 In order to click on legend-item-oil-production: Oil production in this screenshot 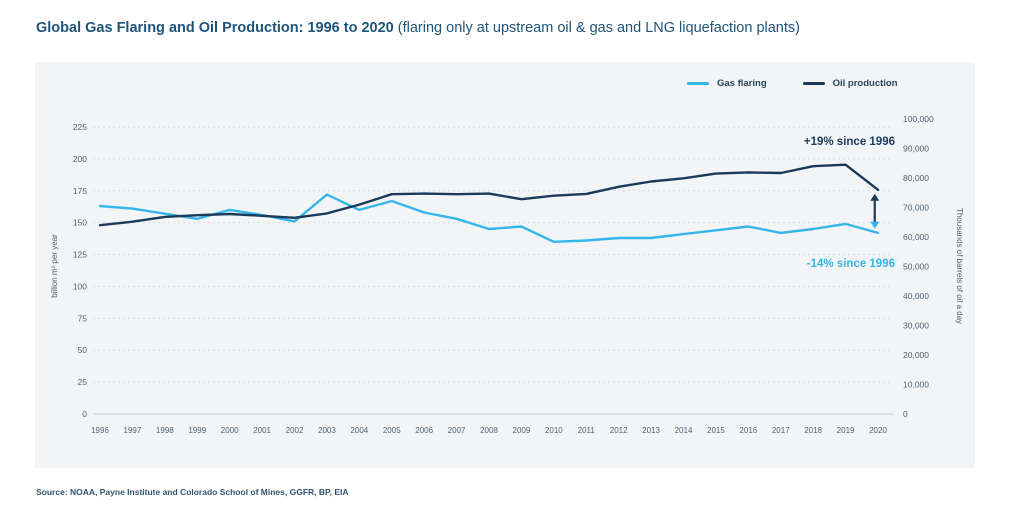, I will do `click(850, 83)`.